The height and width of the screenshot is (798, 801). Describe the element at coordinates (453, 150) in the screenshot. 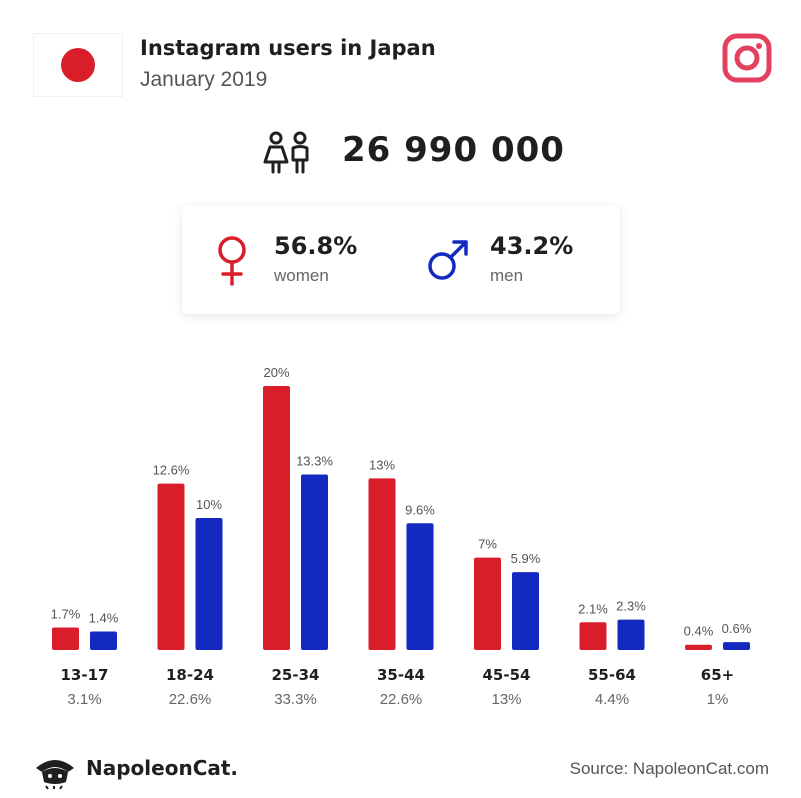

I see `total-users: 26 990 000` at that location.